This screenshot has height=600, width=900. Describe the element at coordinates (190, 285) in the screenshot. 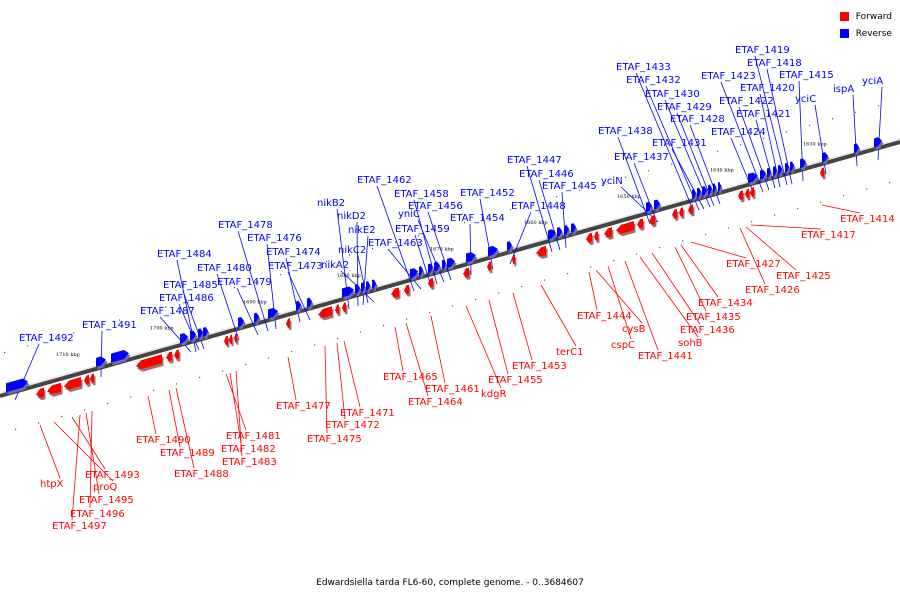

I see `gene-label-ETAF_1485: ETAF_1485` at that location.